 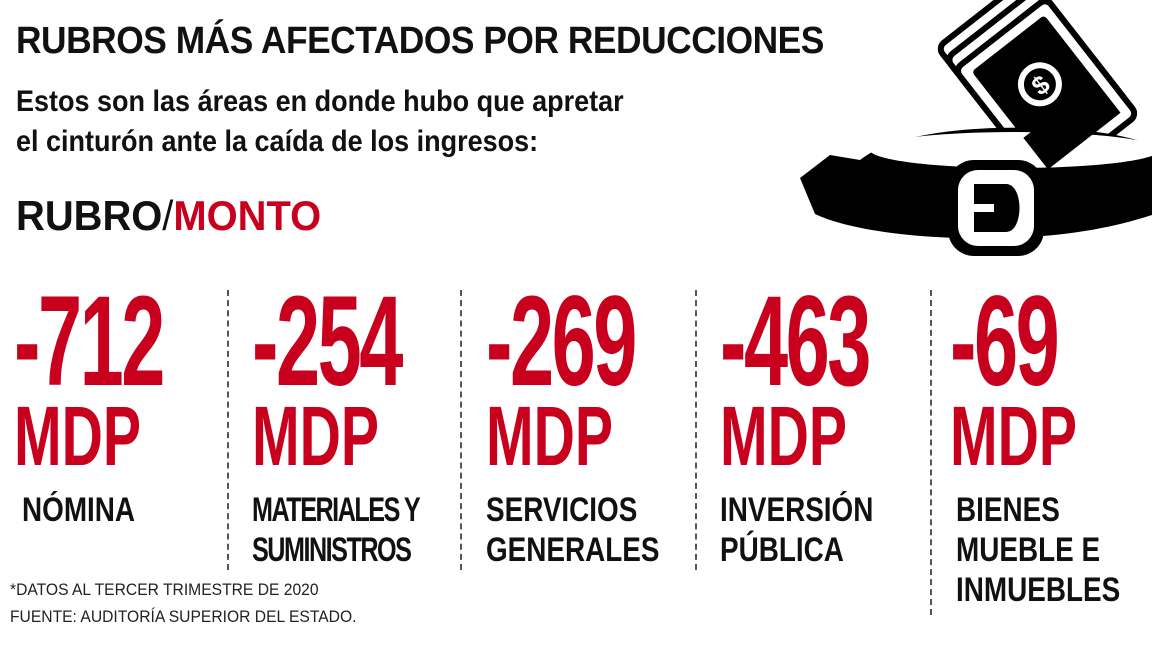 I want to click on item-bienes-muebles-inmuebles: -69 MDP BIENES MUEBLE E INMUEBLES, so click(x=1051, y=440).